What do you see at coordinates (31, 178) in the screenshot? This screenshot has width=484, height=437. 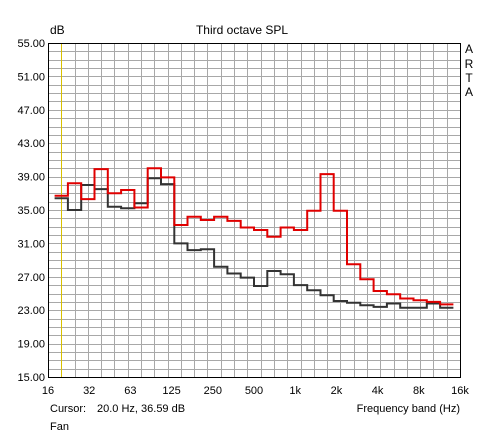 I see `y-tick-label: 39.00` at bounding box center [31, 178].